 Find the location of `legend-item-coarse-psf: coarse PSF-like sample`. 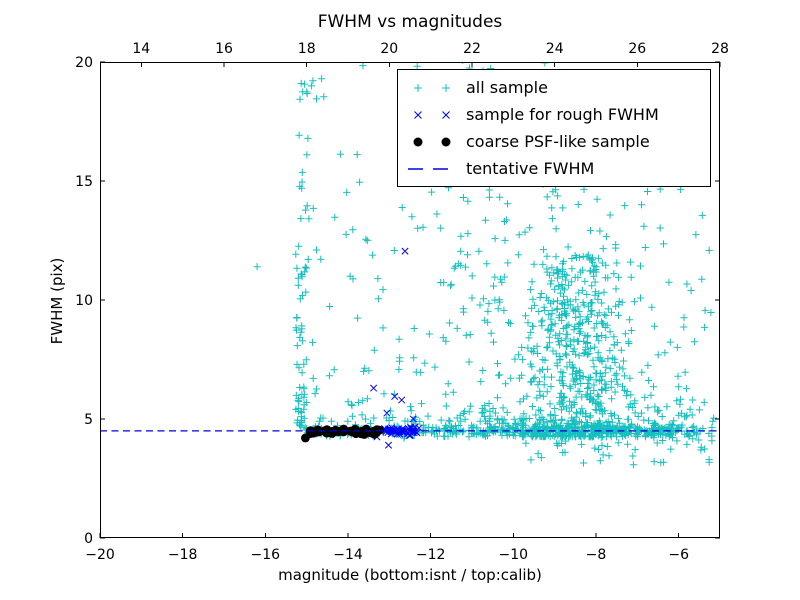

legend-item-coarse-psf: coarse PSF-like sample is located at coordinates (554, 142).